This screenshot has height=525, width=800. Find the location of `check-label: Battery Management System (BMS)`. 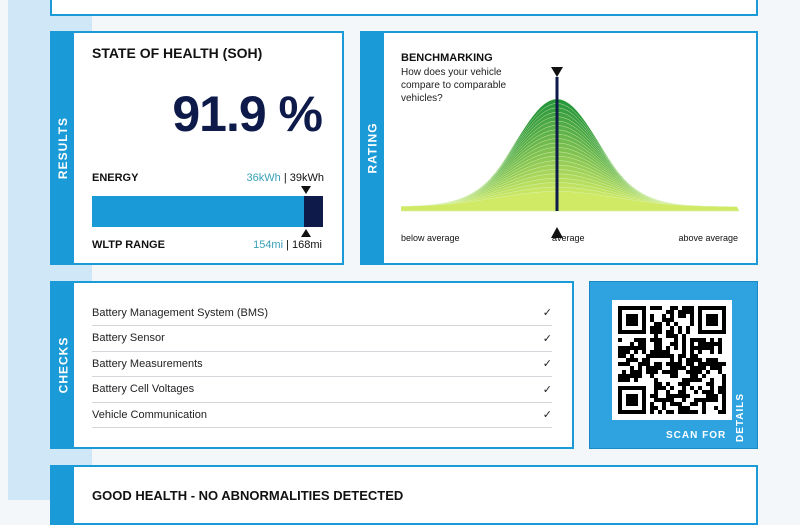

check-label: Battery Management System (BMS) is located at coordinates (180, 312).